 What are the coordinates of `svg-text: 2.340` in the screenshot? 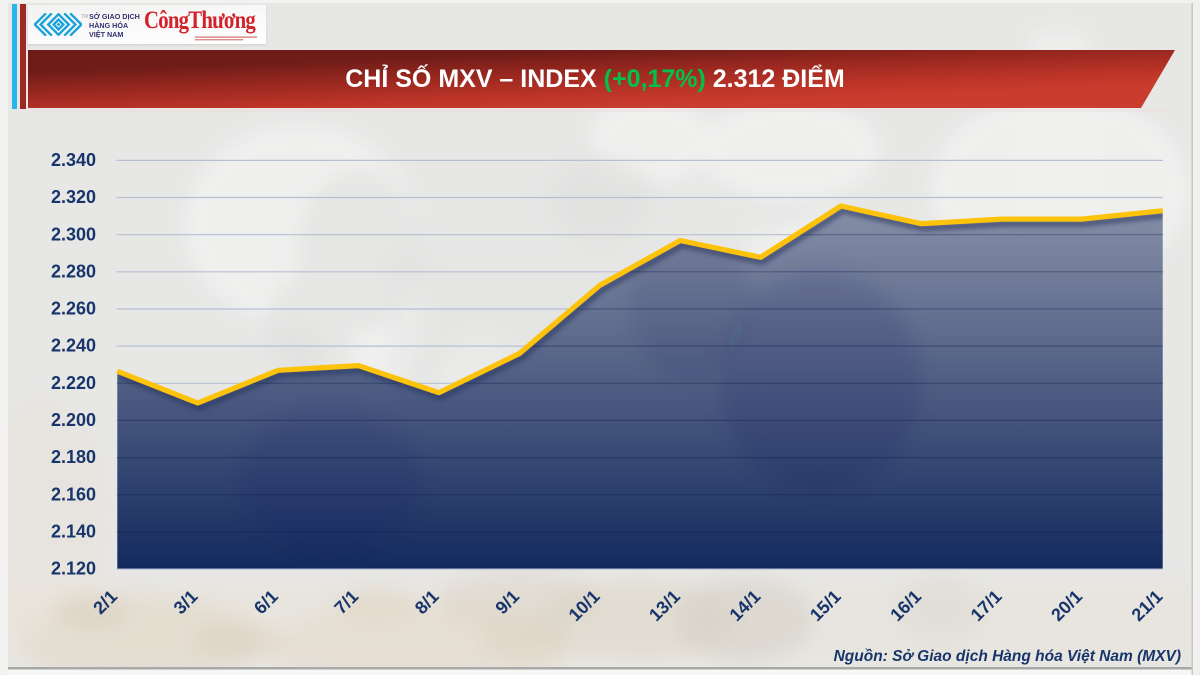 It's located at (73, 160).